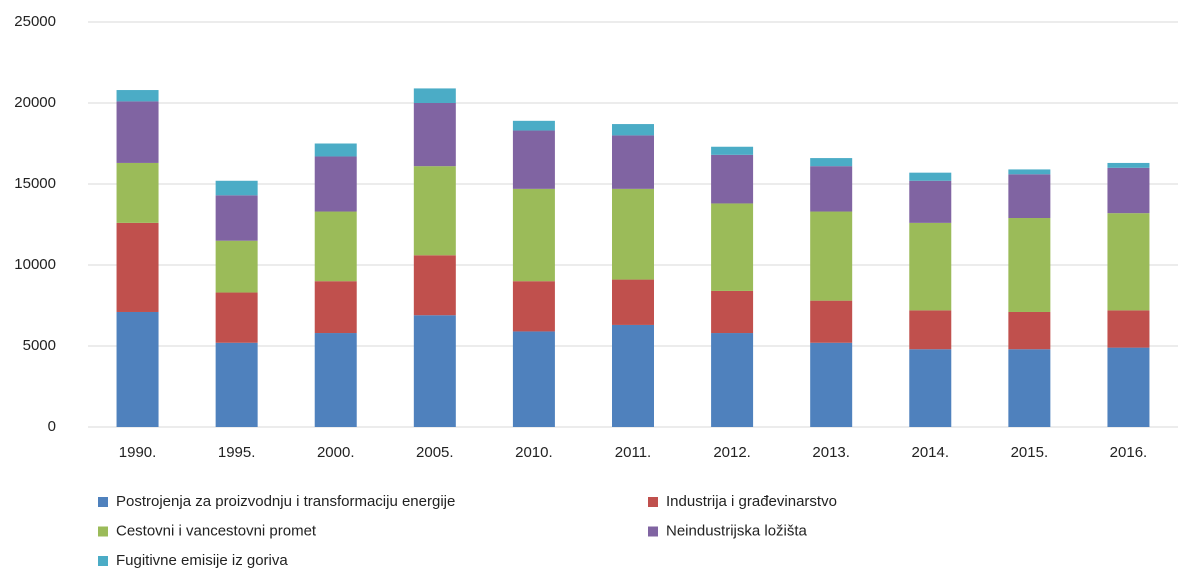 This screenshot has height=588, width=1182. What do you see at coordinates (1129, 452) in the screenshot?
I see `x-tick-label: 2016.` at bounding box center [1129, 452].